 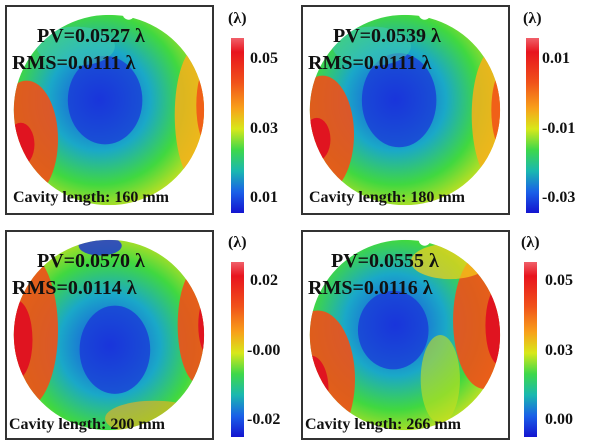 What do you see at coordinates (264, 280) in the screenshot?
I see `colorbar-tick: 0.02` at bounding box center [264, 280].